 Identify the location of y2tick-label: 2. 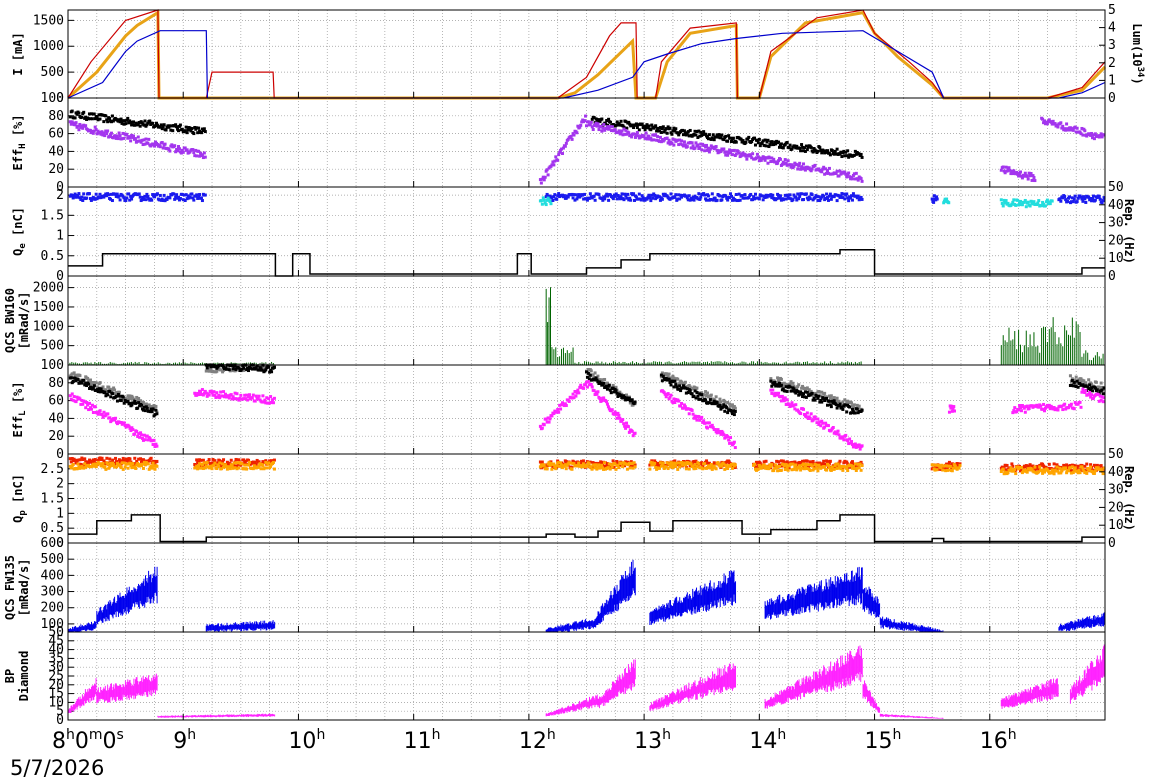
(1112, 63).